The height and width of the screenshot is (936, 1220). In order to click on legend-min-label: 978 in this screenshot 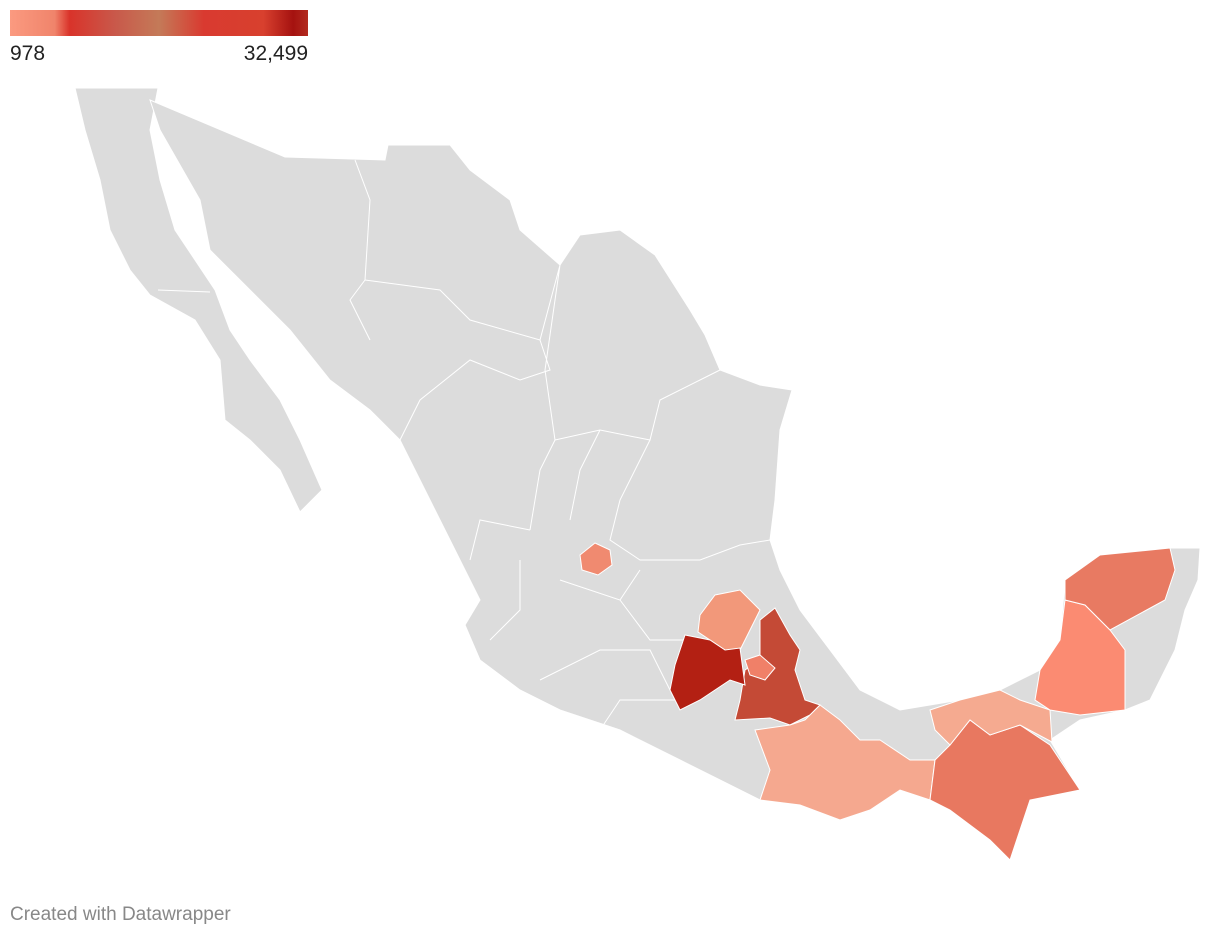, I will do `click(27, 53)`.